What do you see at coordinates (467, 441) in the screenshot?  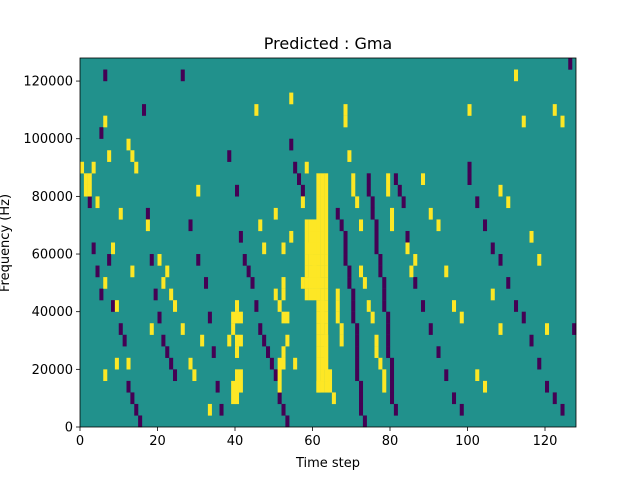 I see `x-tick-label: 100` at bounding box center [467, 441].